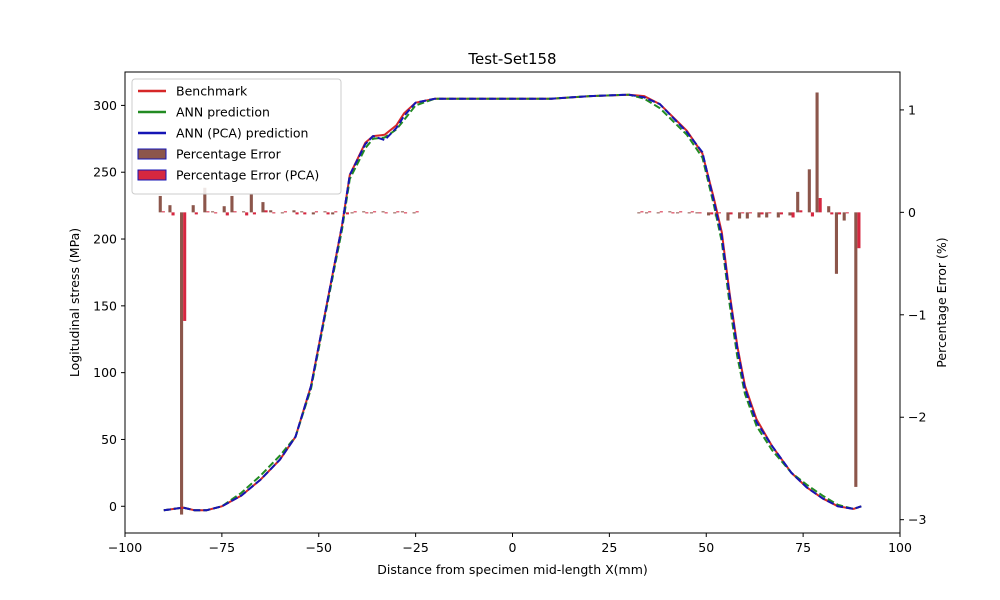 This screenshot has width=1000, height=600. Describe the element at coordinates (913, 314) in the screenshot. I see `y2-axis-ticks: −3 −2 −1 0 1` at that location.